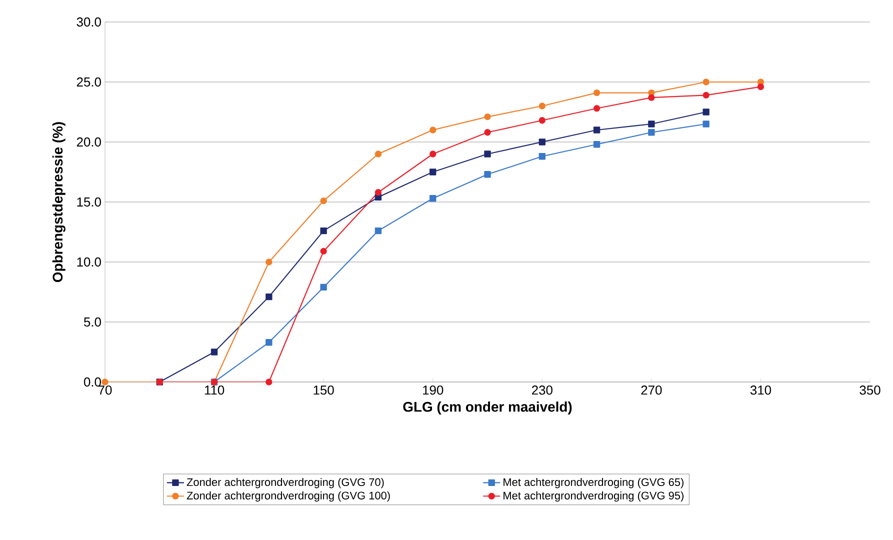  Describe the element at coordinates (594, 483) in the screenshot. I see `legend-label: Met achtergrondverdroging (GVG 65)` at that location.